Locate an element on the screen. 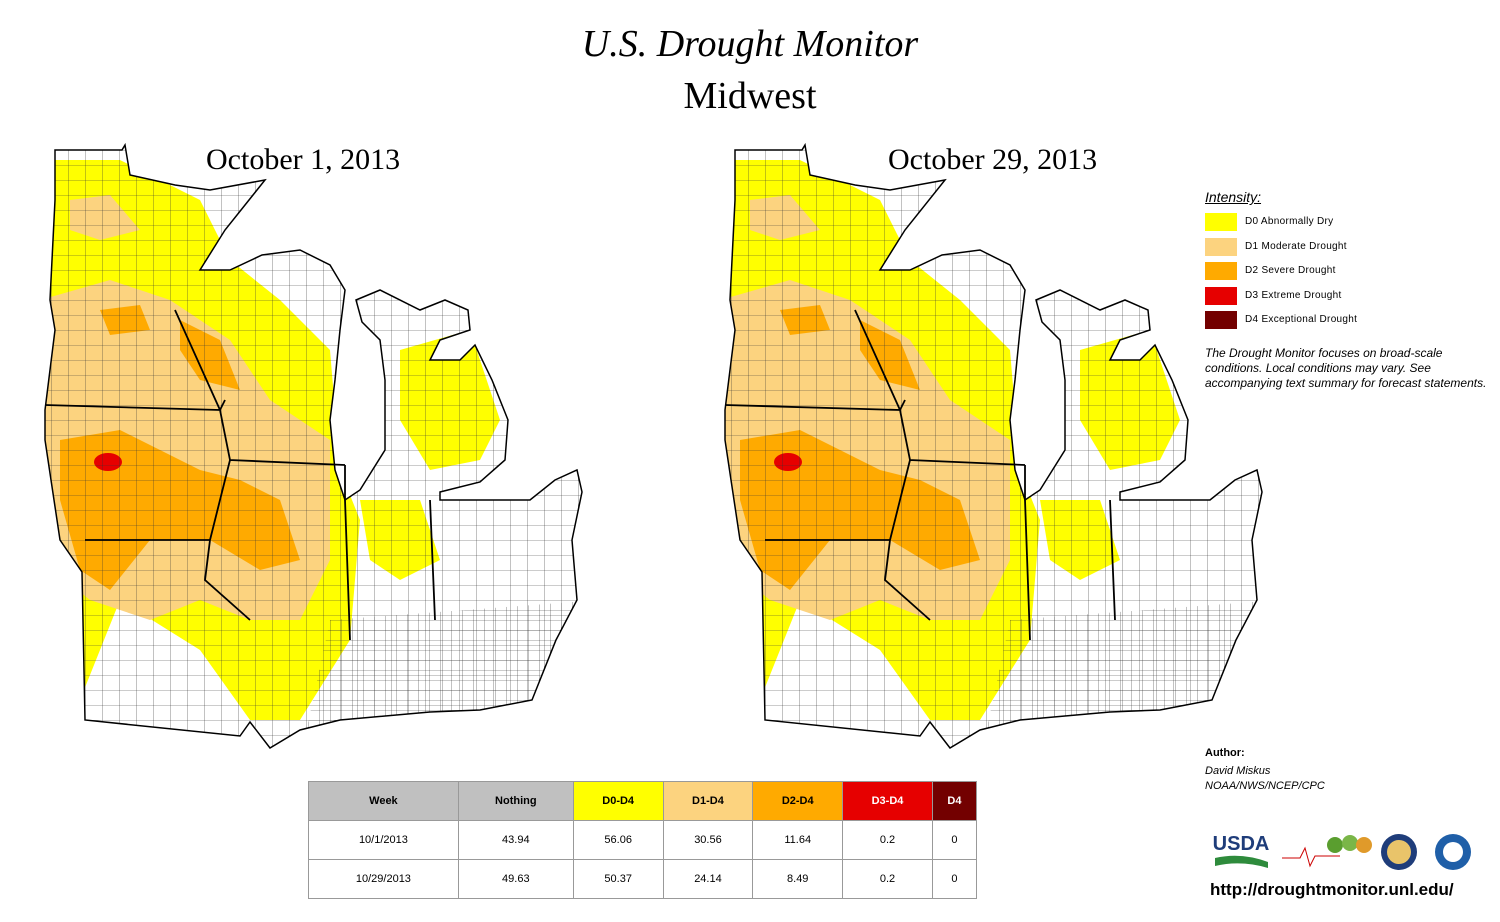  legend-title: Intensity: is located at coordinates (1233, 197).